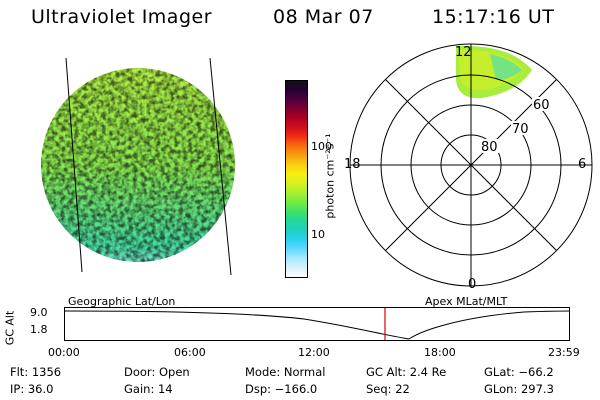 Image resolution: width=600 pixels, height=400 pixels. I want to click on info-glon: GLon: 297.3, so click(519, 389).